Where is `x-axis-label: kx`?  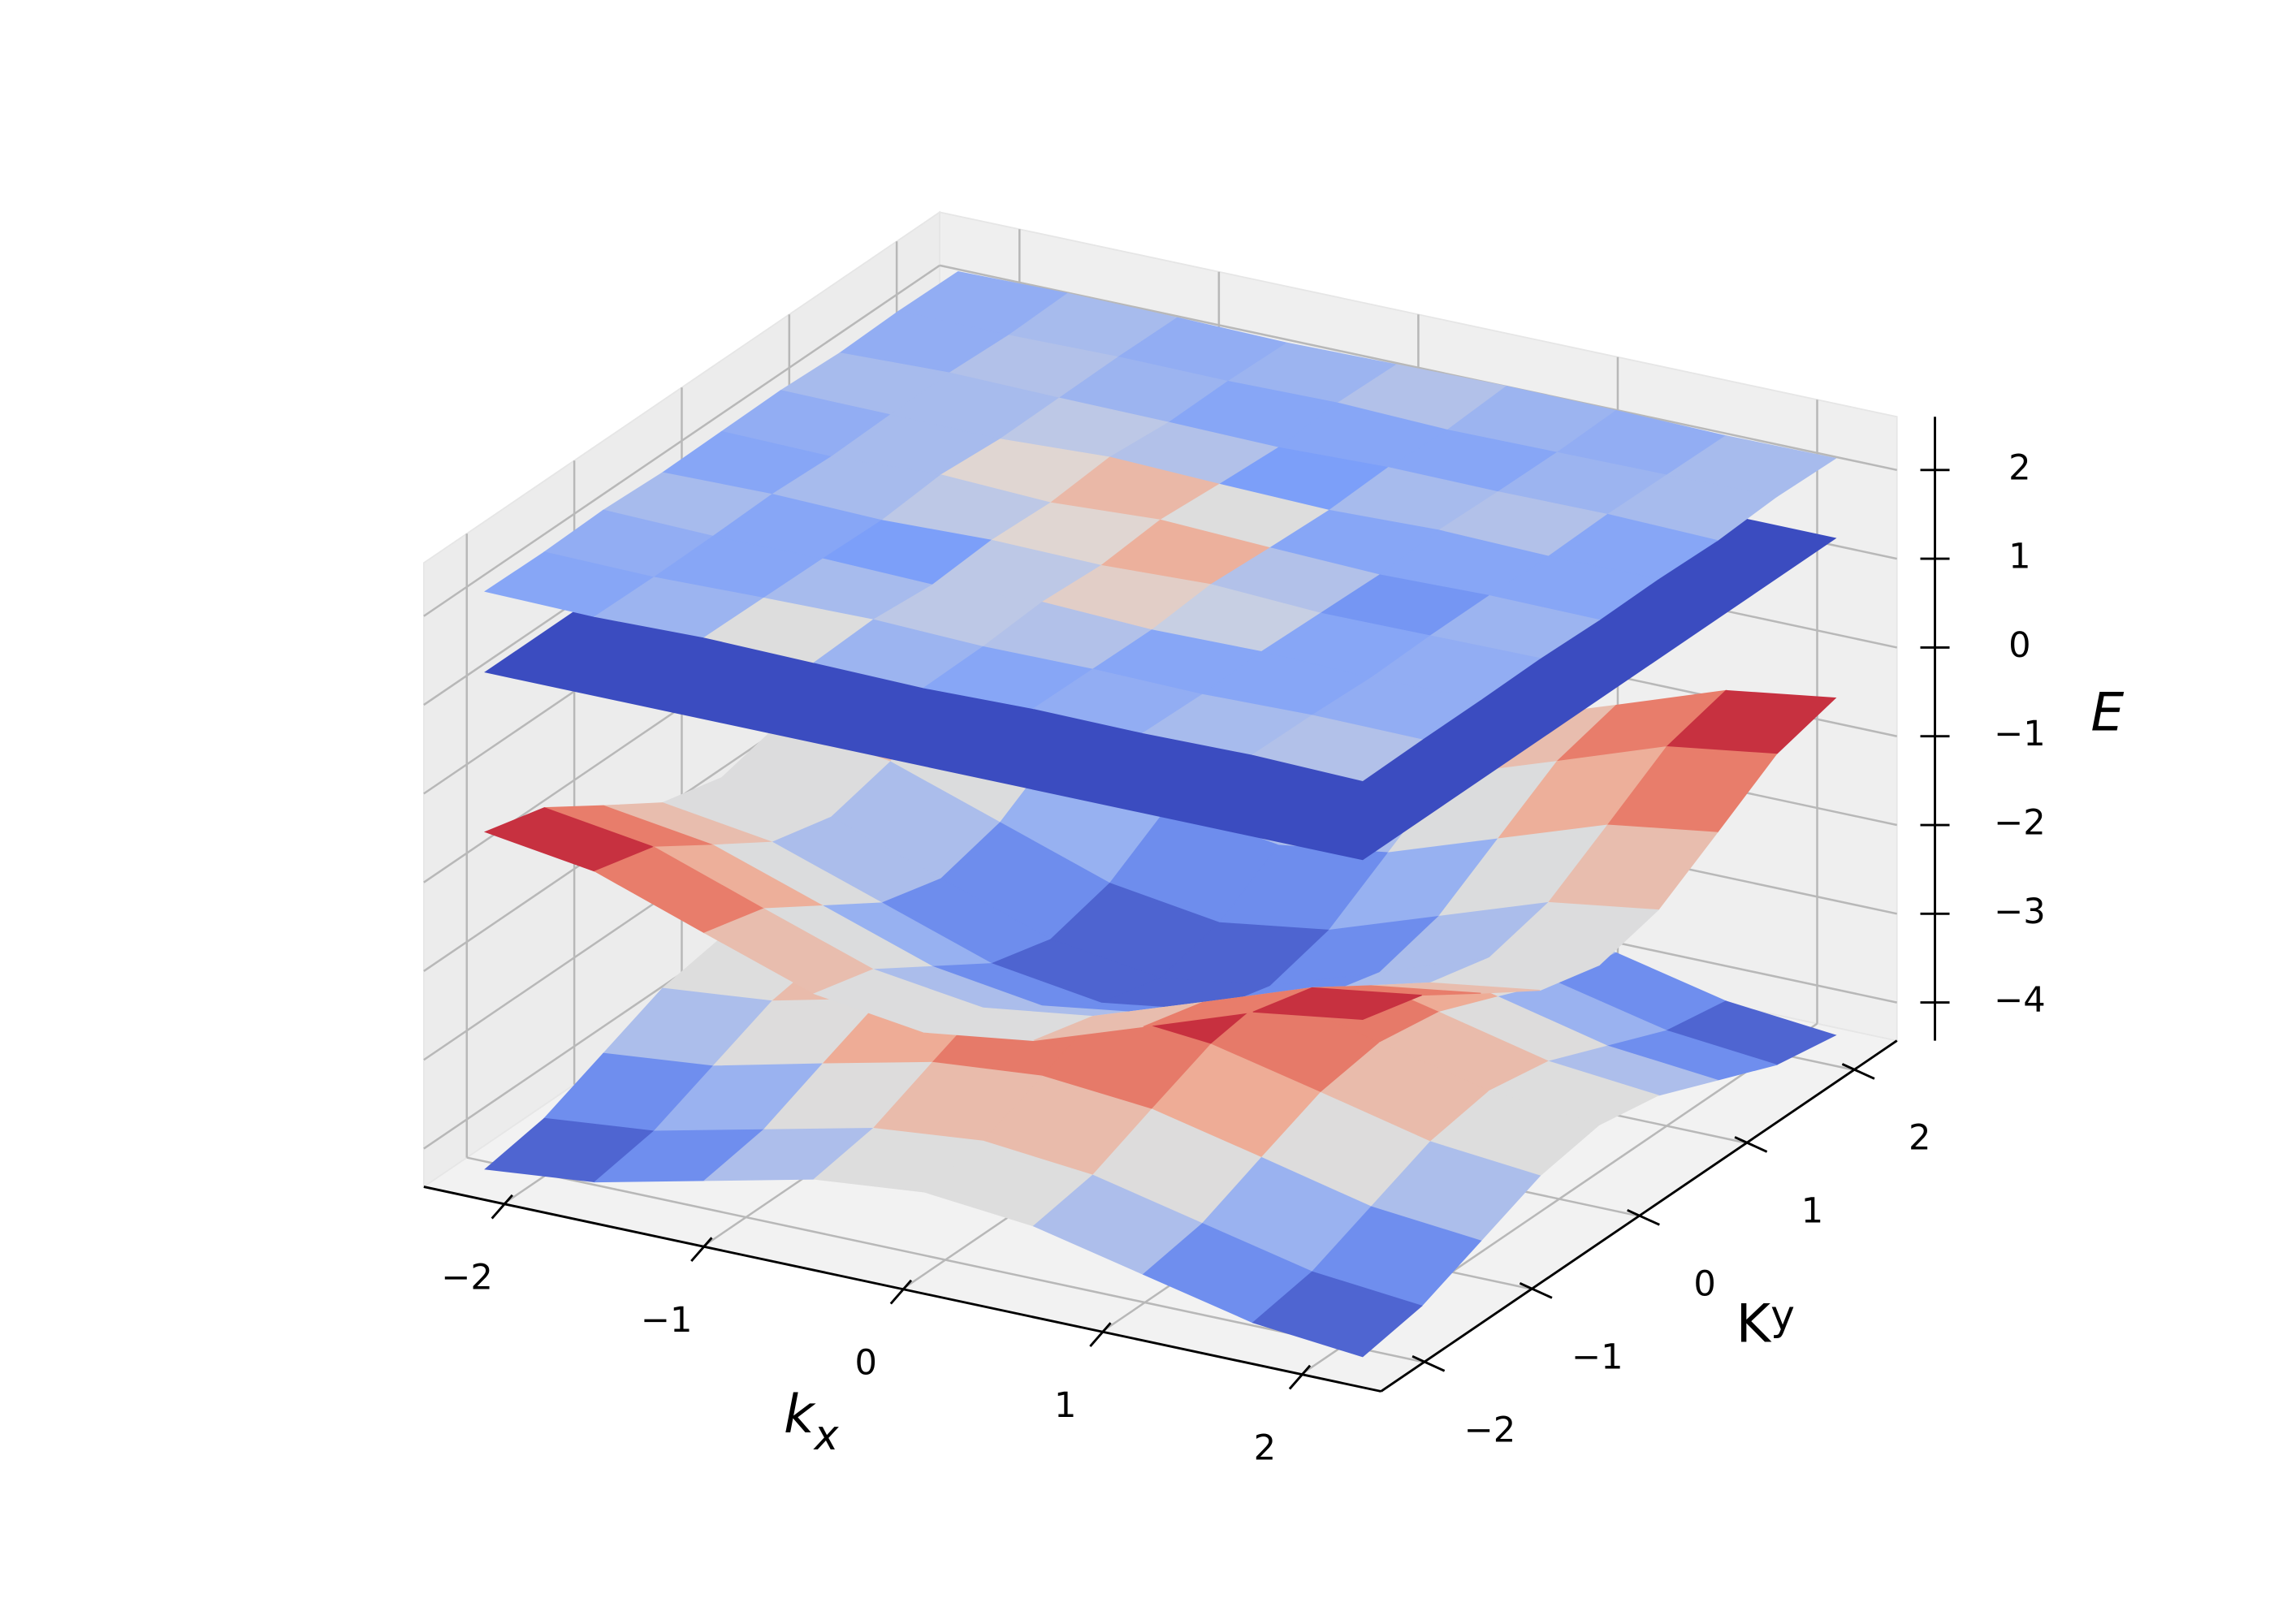 x-axis-label: kx is located at coordinates (812, 1421).